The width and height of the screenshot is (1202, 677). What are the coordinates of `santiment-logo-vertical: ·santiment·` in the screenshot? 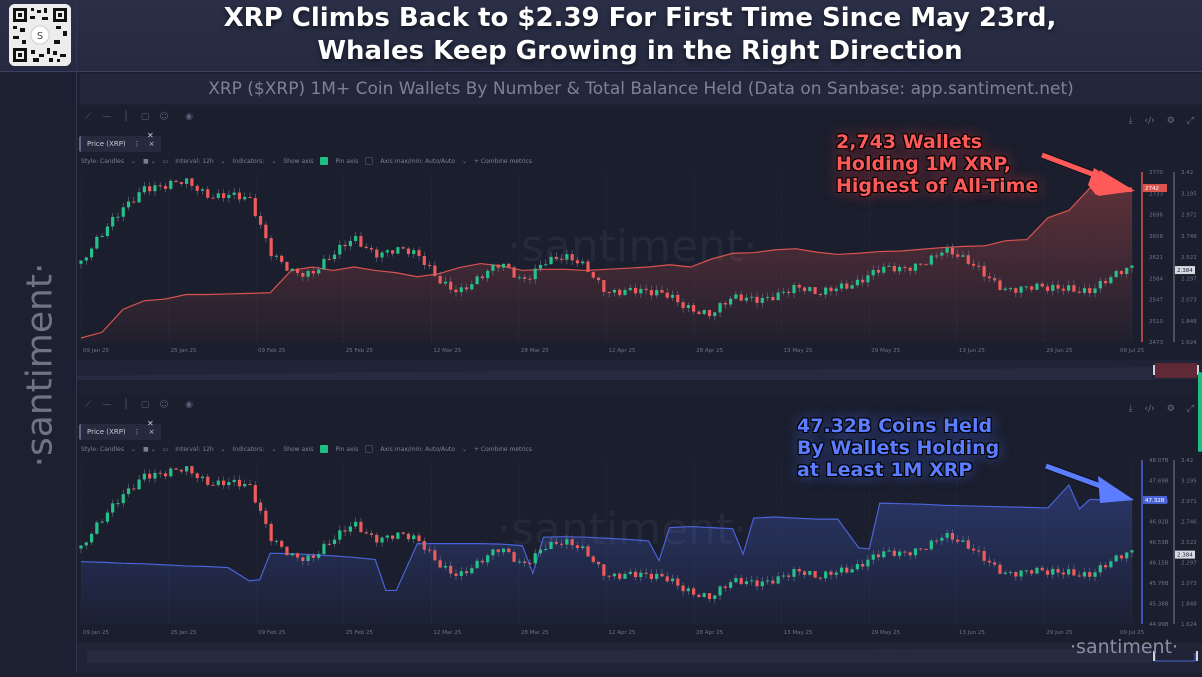 It's located at (40, 365).